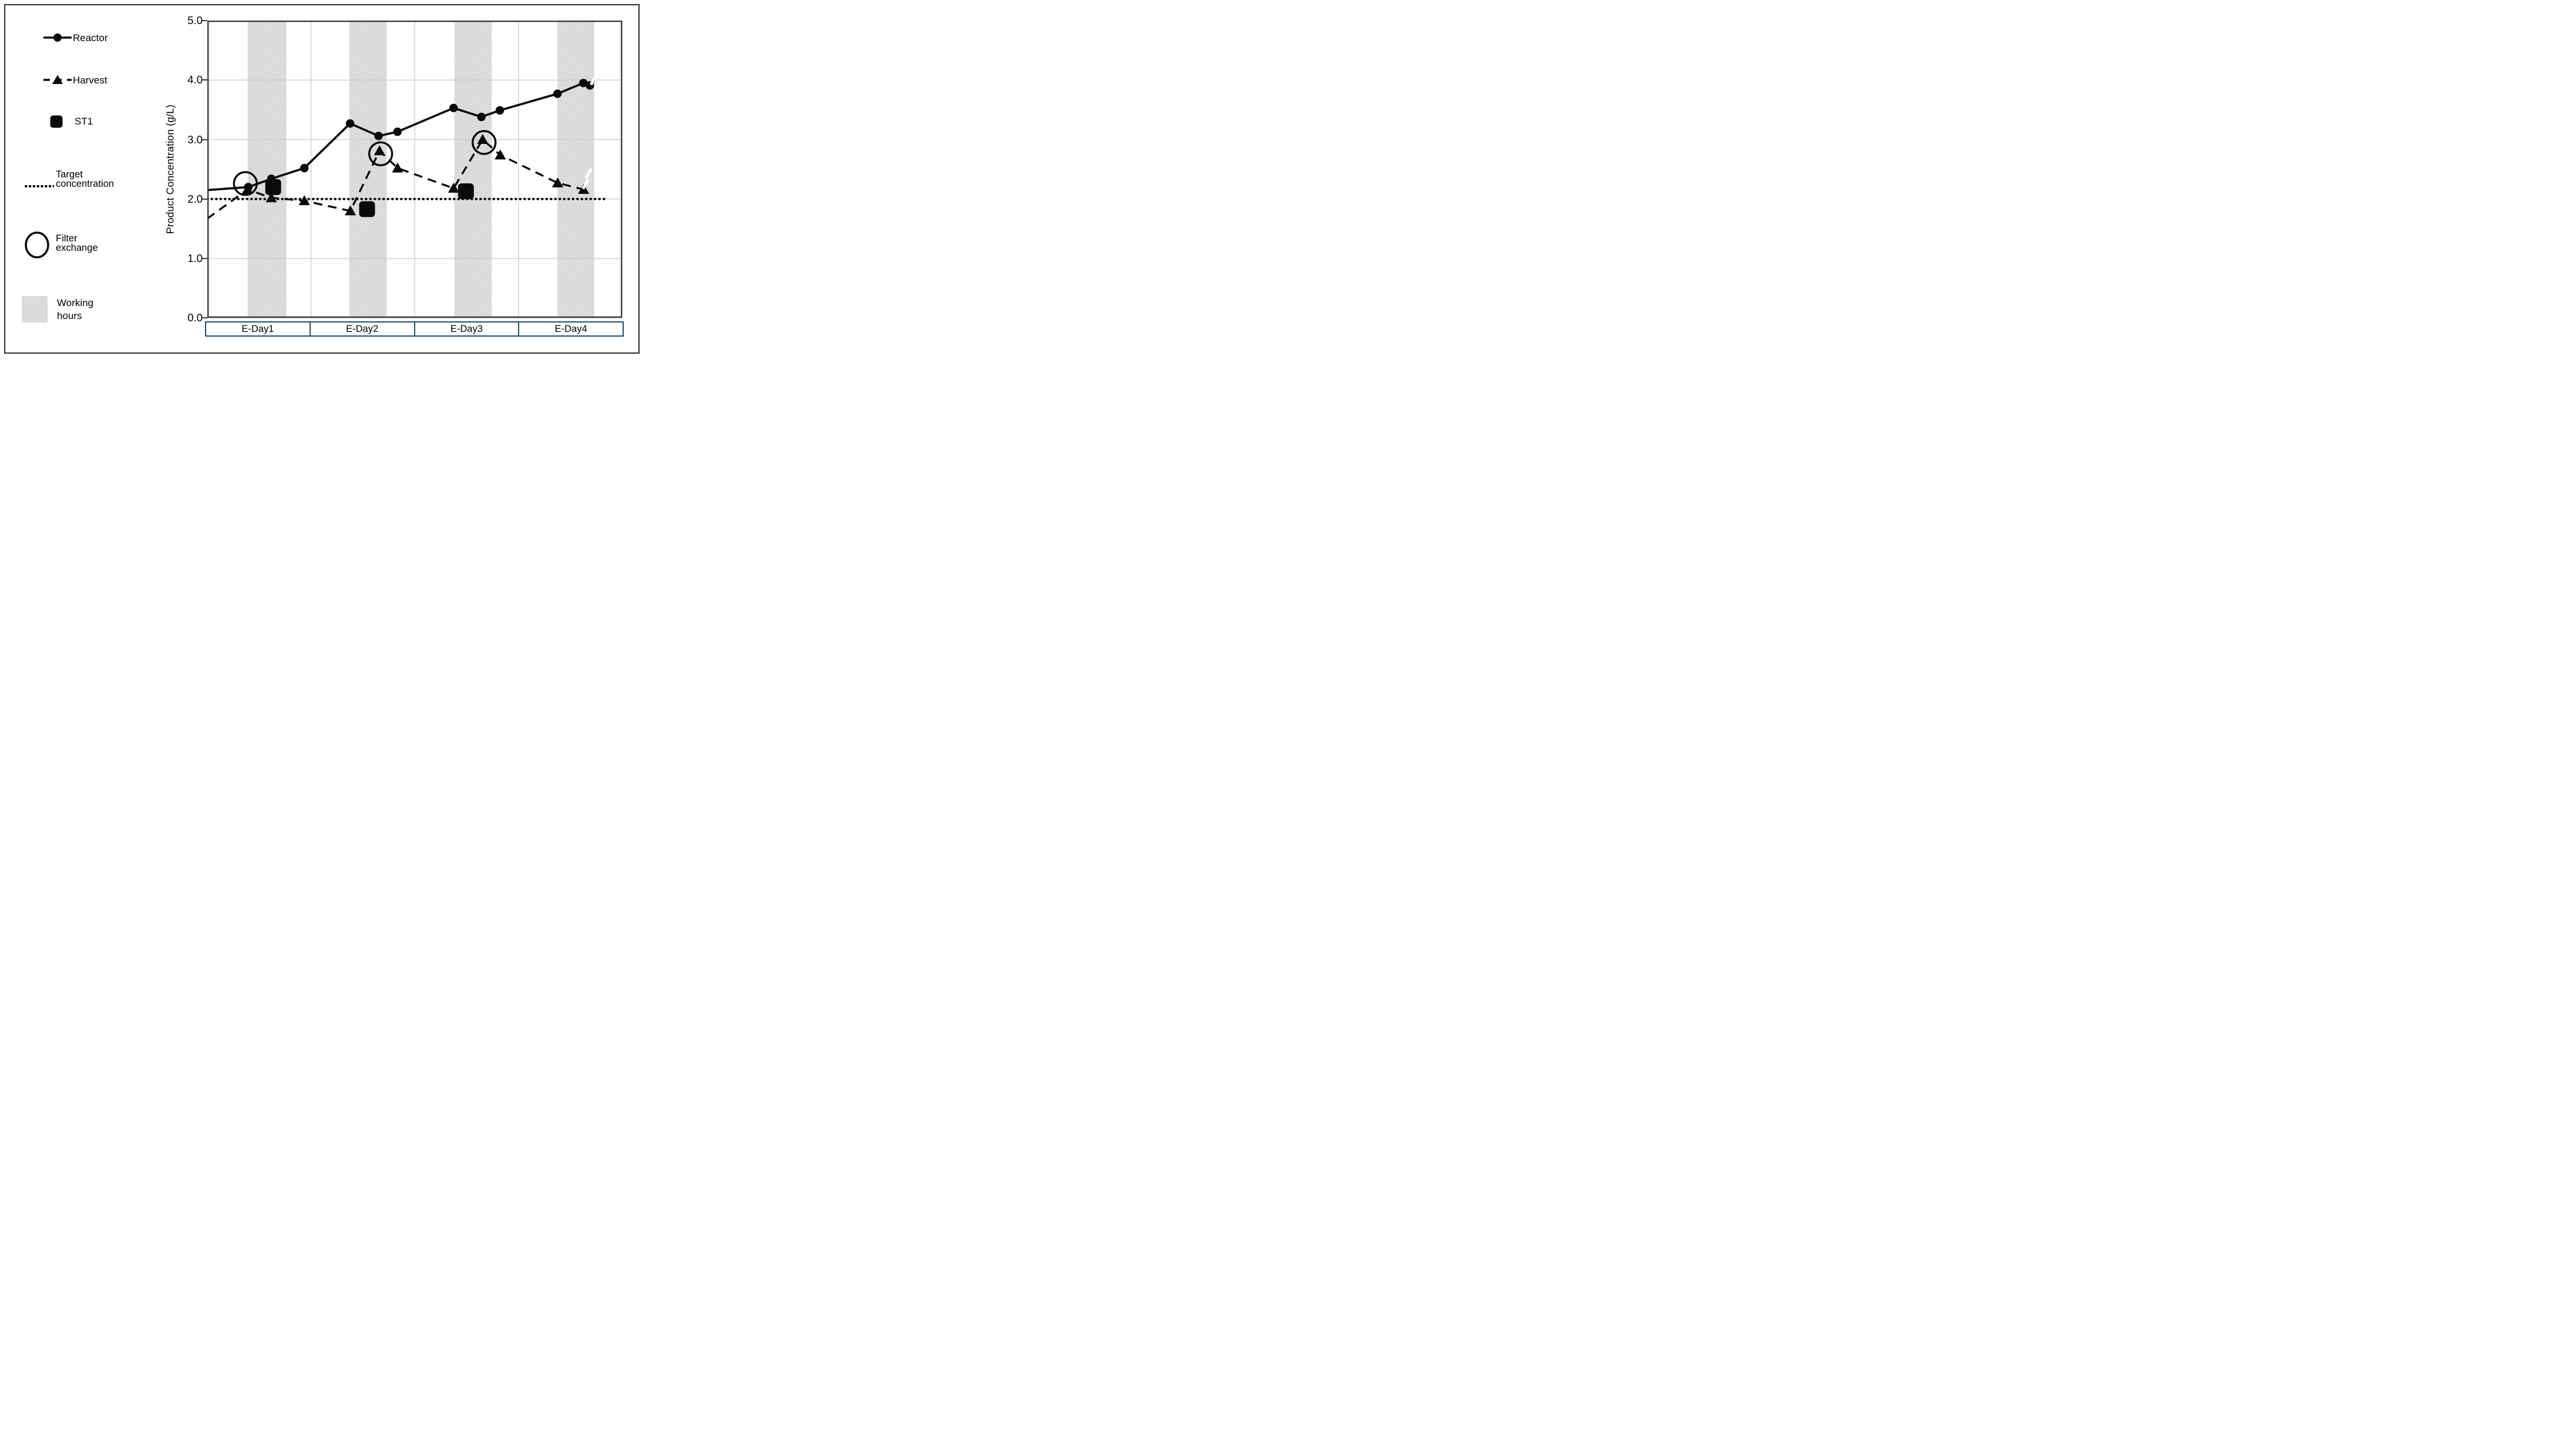 The image size is (2576, 1434). I want to click on reactor-line-dot-icon, so click(58, 39).